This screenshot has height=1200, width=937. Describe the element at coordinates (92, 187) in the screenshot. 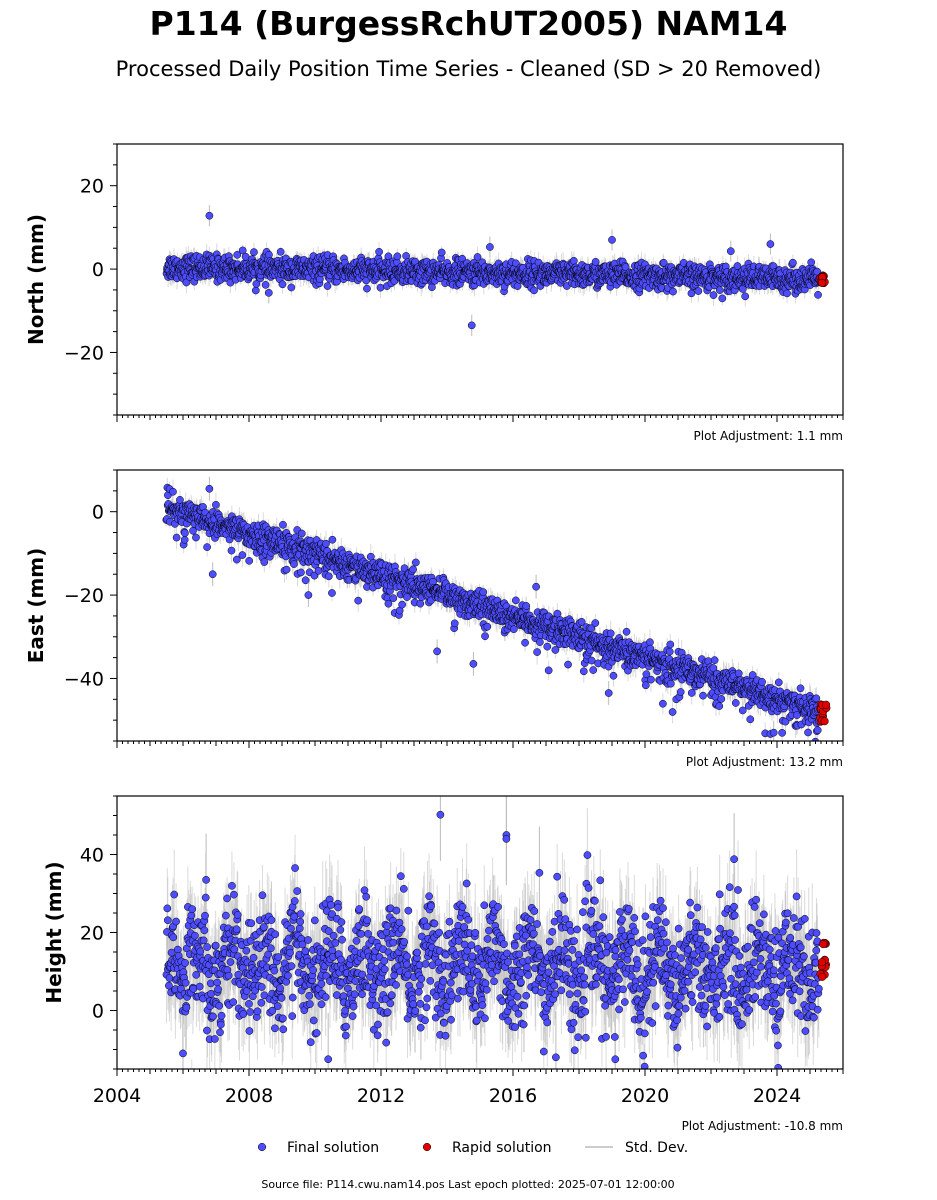

I see `y-tick-label: 20` at that location.